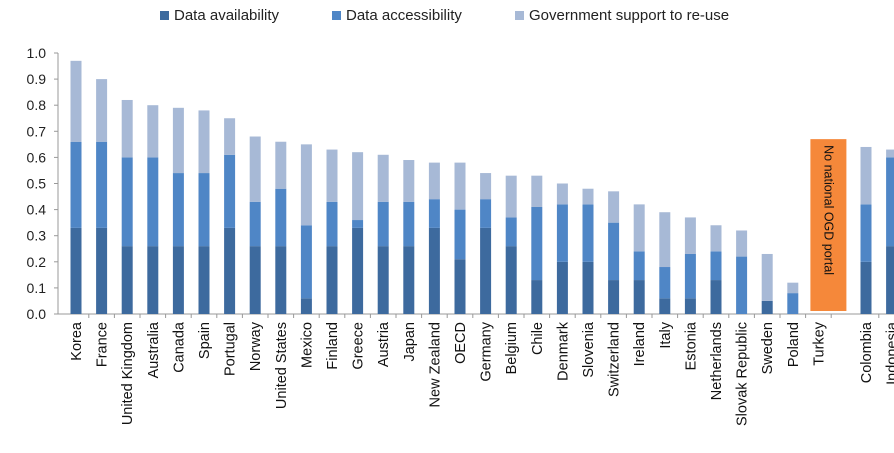  What do you see at coordinates (538, 338) in the screenshot?
I see `x-tick-label: Chile` at bounding box center [538, 338].